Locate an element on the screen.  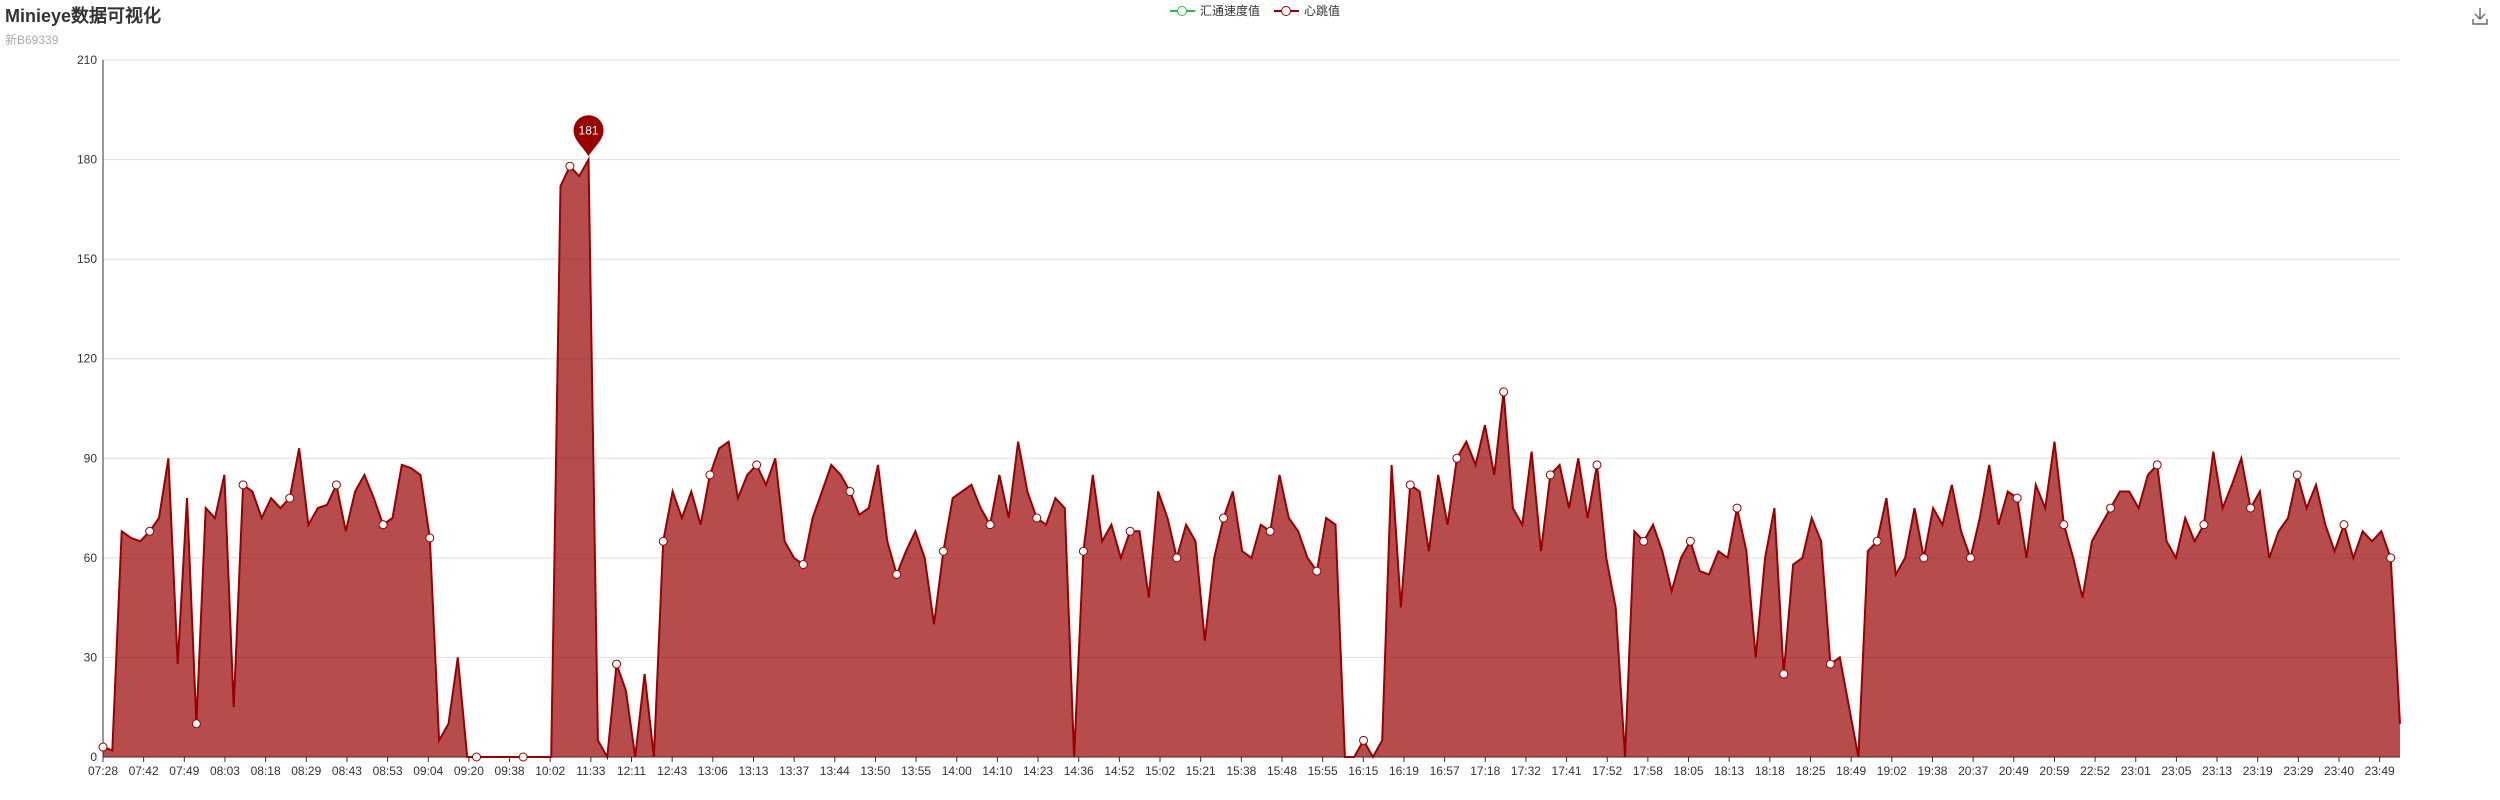
y-tick-label: 180 is located at coordinates (87, 160).